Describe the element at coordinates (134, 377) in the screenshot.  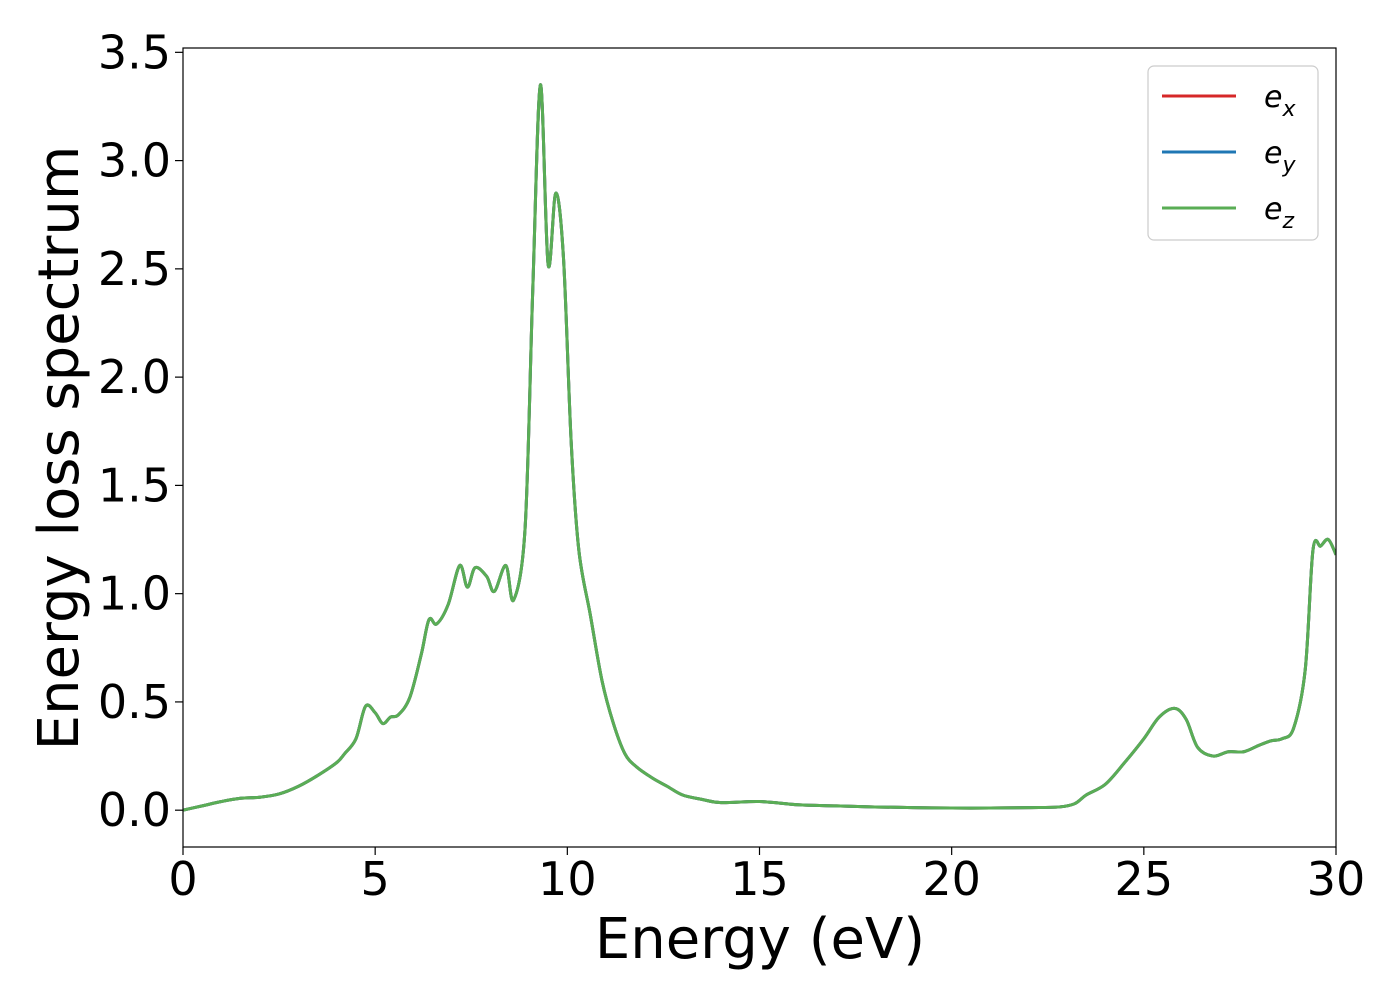
I see `y-tick-label: 2.0` at that location.